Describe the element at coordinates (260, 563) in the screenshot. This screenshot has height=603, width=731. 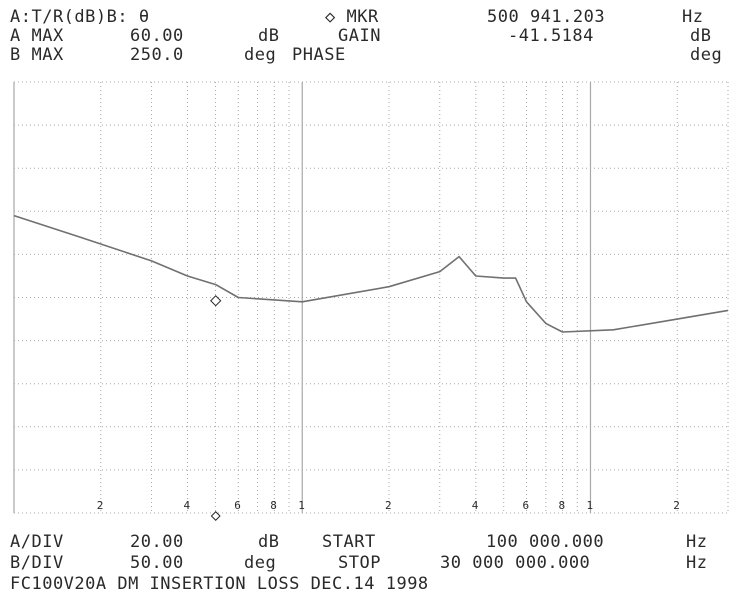
I see `b-div-unit: deg` at that location.